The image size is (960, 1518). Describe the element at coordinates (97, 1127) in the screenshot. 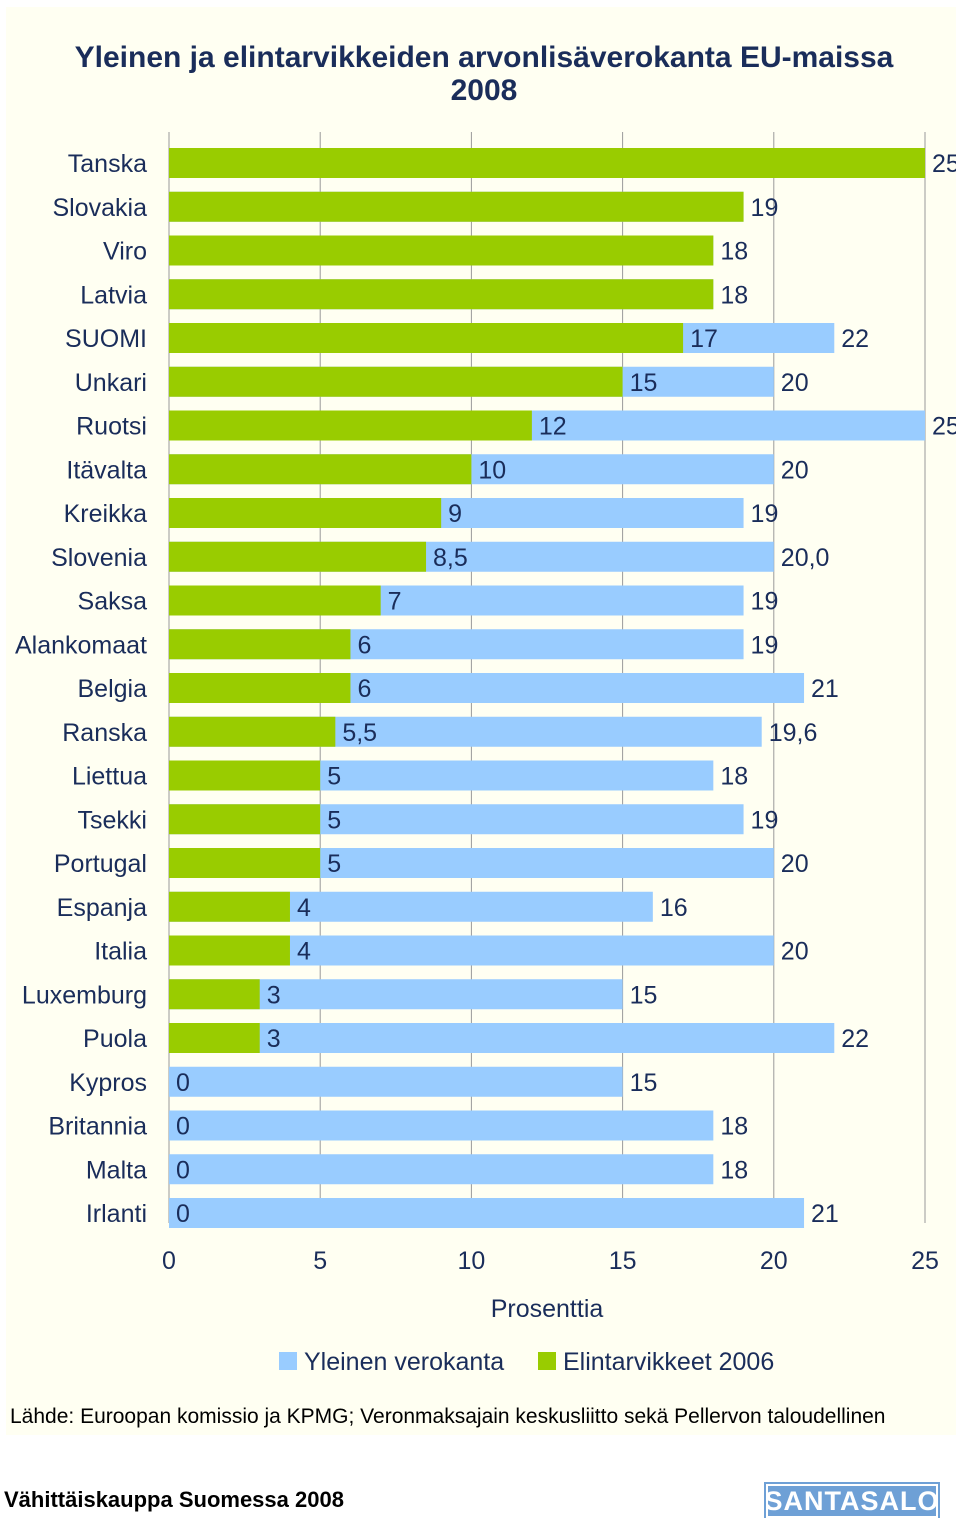

I see `category-label: Britannia` at that location.